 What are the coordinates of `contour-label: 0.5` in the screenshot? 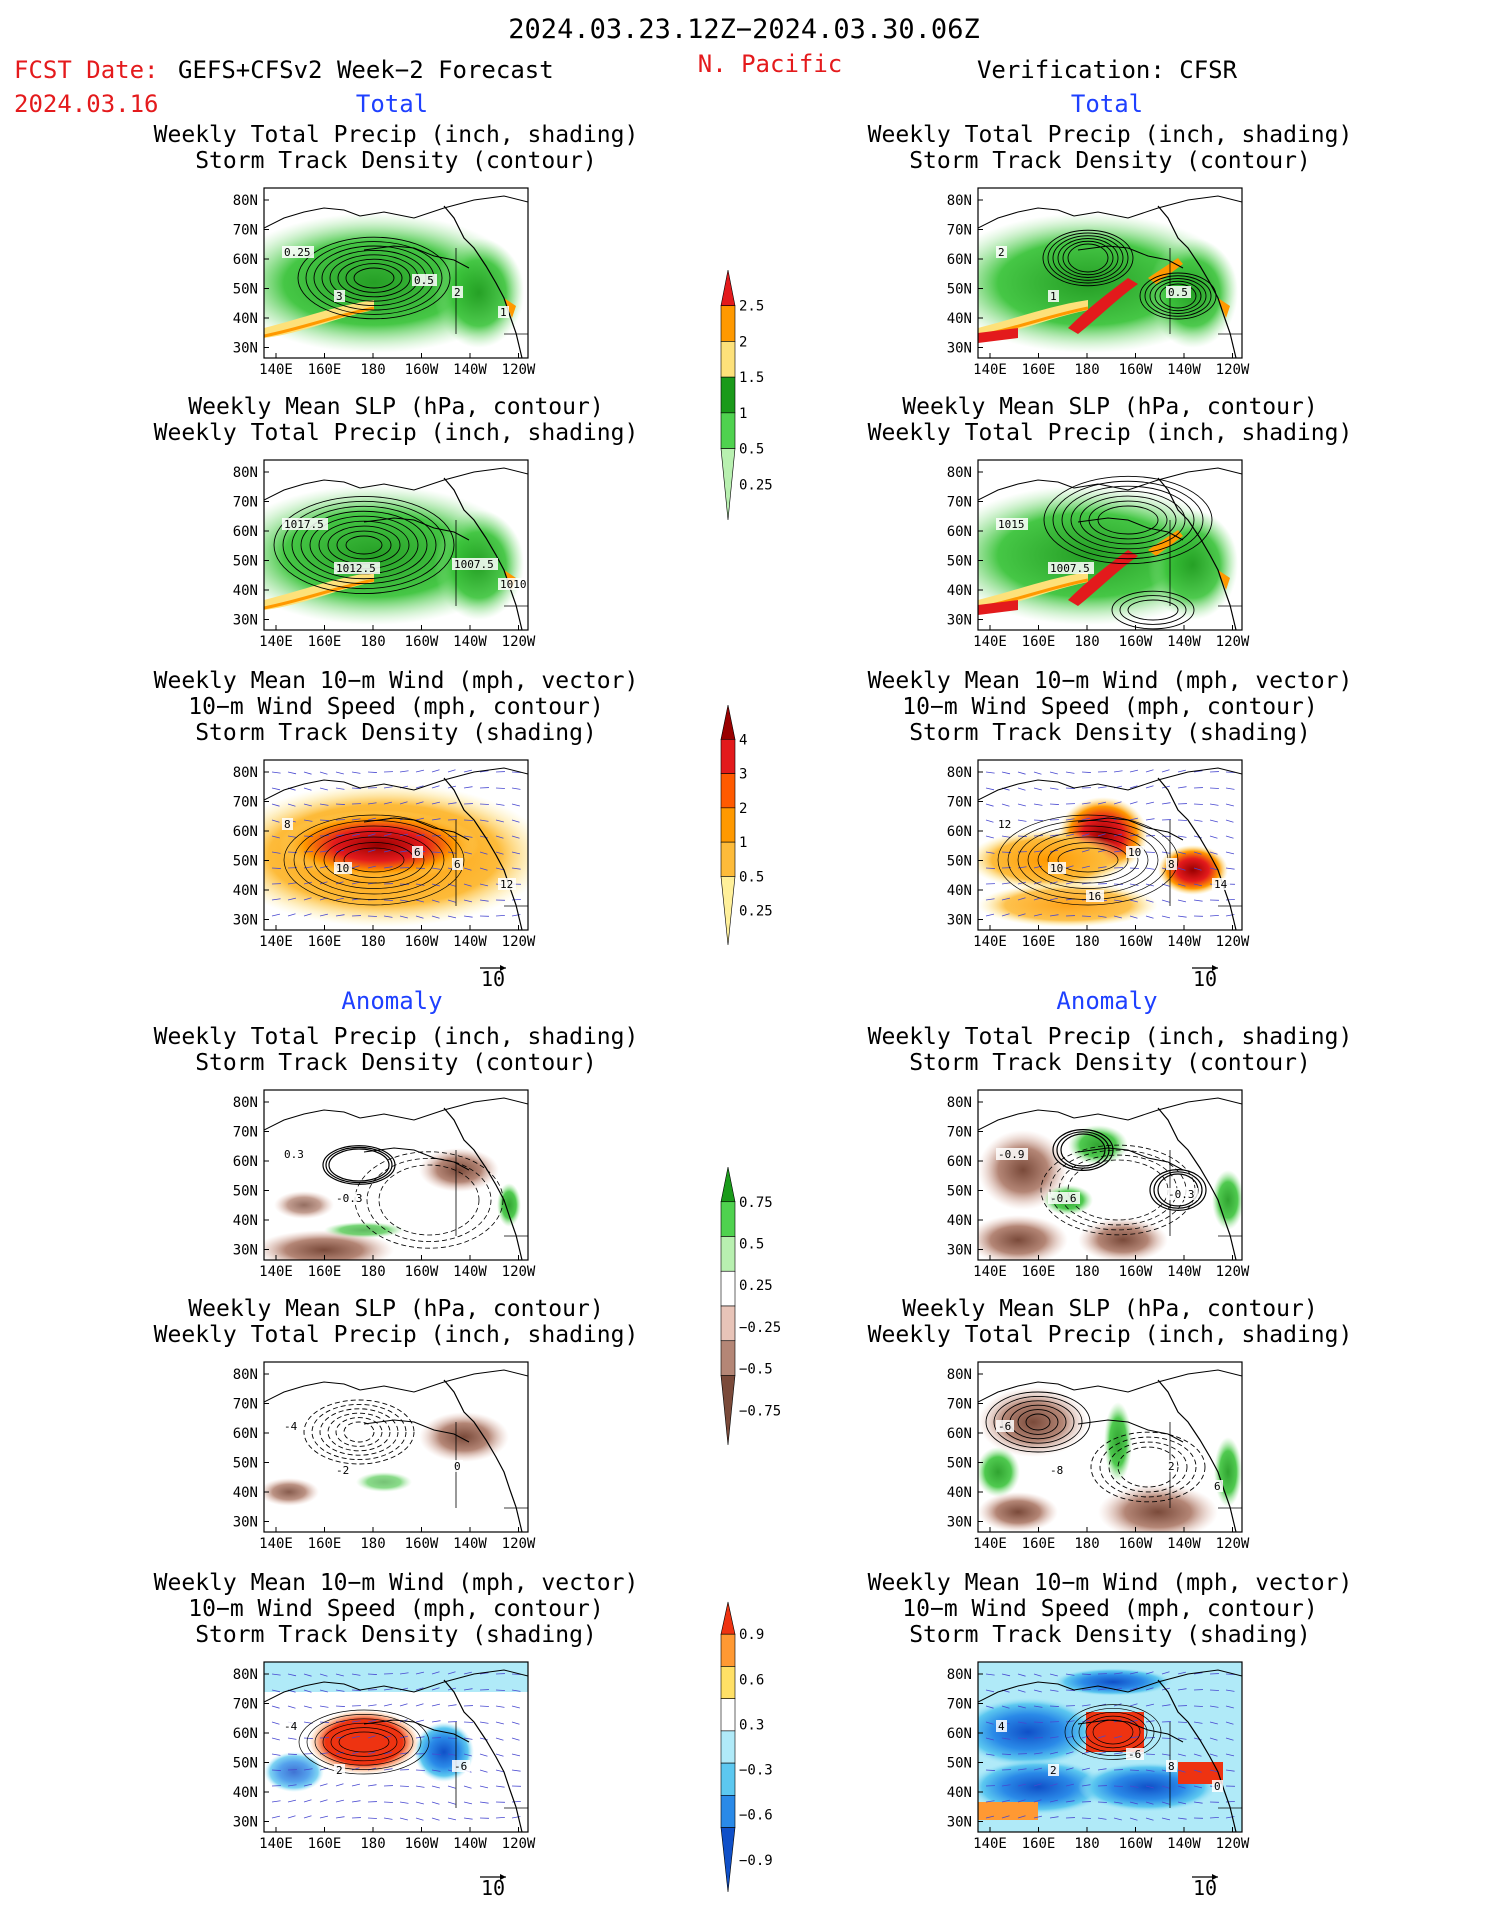 It's located at (1178, 292).